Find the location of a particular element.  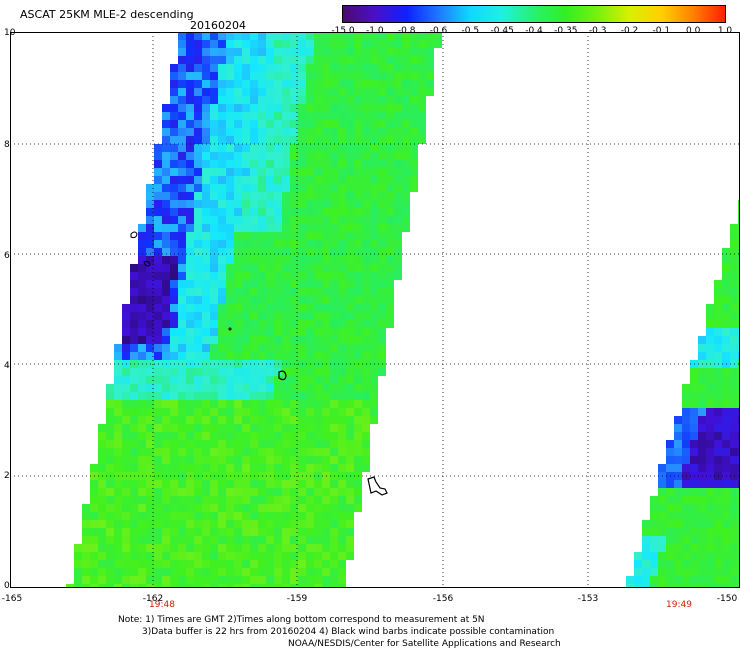

y-tick-6: 6 is located at coordinates (7, 256).